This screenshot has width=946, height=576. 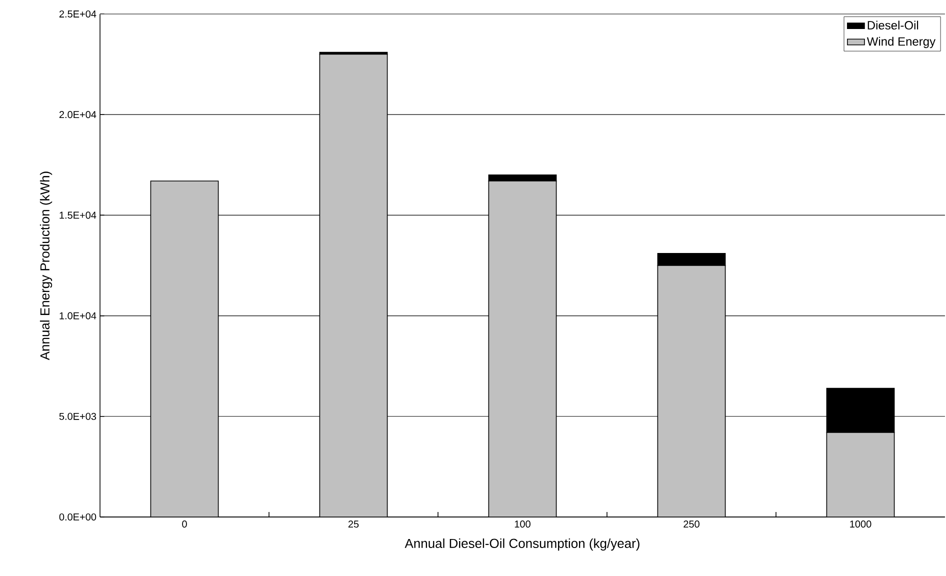 What do you see at coordinates (522, 524) in the screenshot?
I see `x-tick-label: 100` at bounding box center [522, 524].